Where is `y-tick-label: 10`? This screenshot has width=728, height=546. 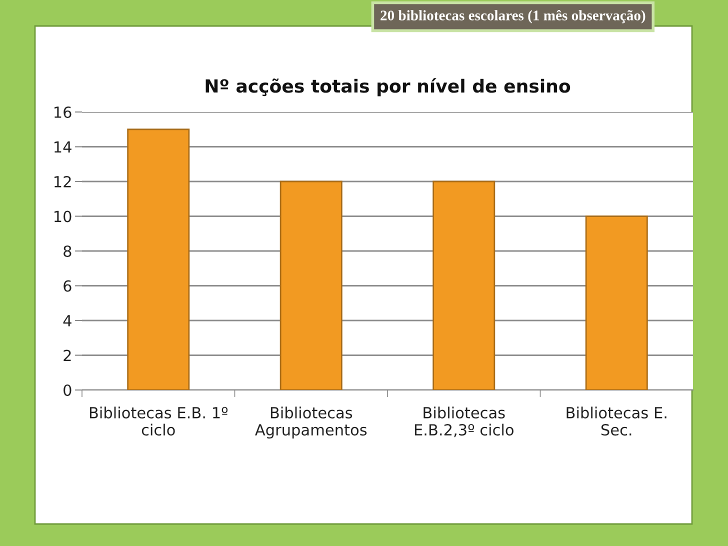
y-tick-label: 10 is located at coordinates (63, 216).